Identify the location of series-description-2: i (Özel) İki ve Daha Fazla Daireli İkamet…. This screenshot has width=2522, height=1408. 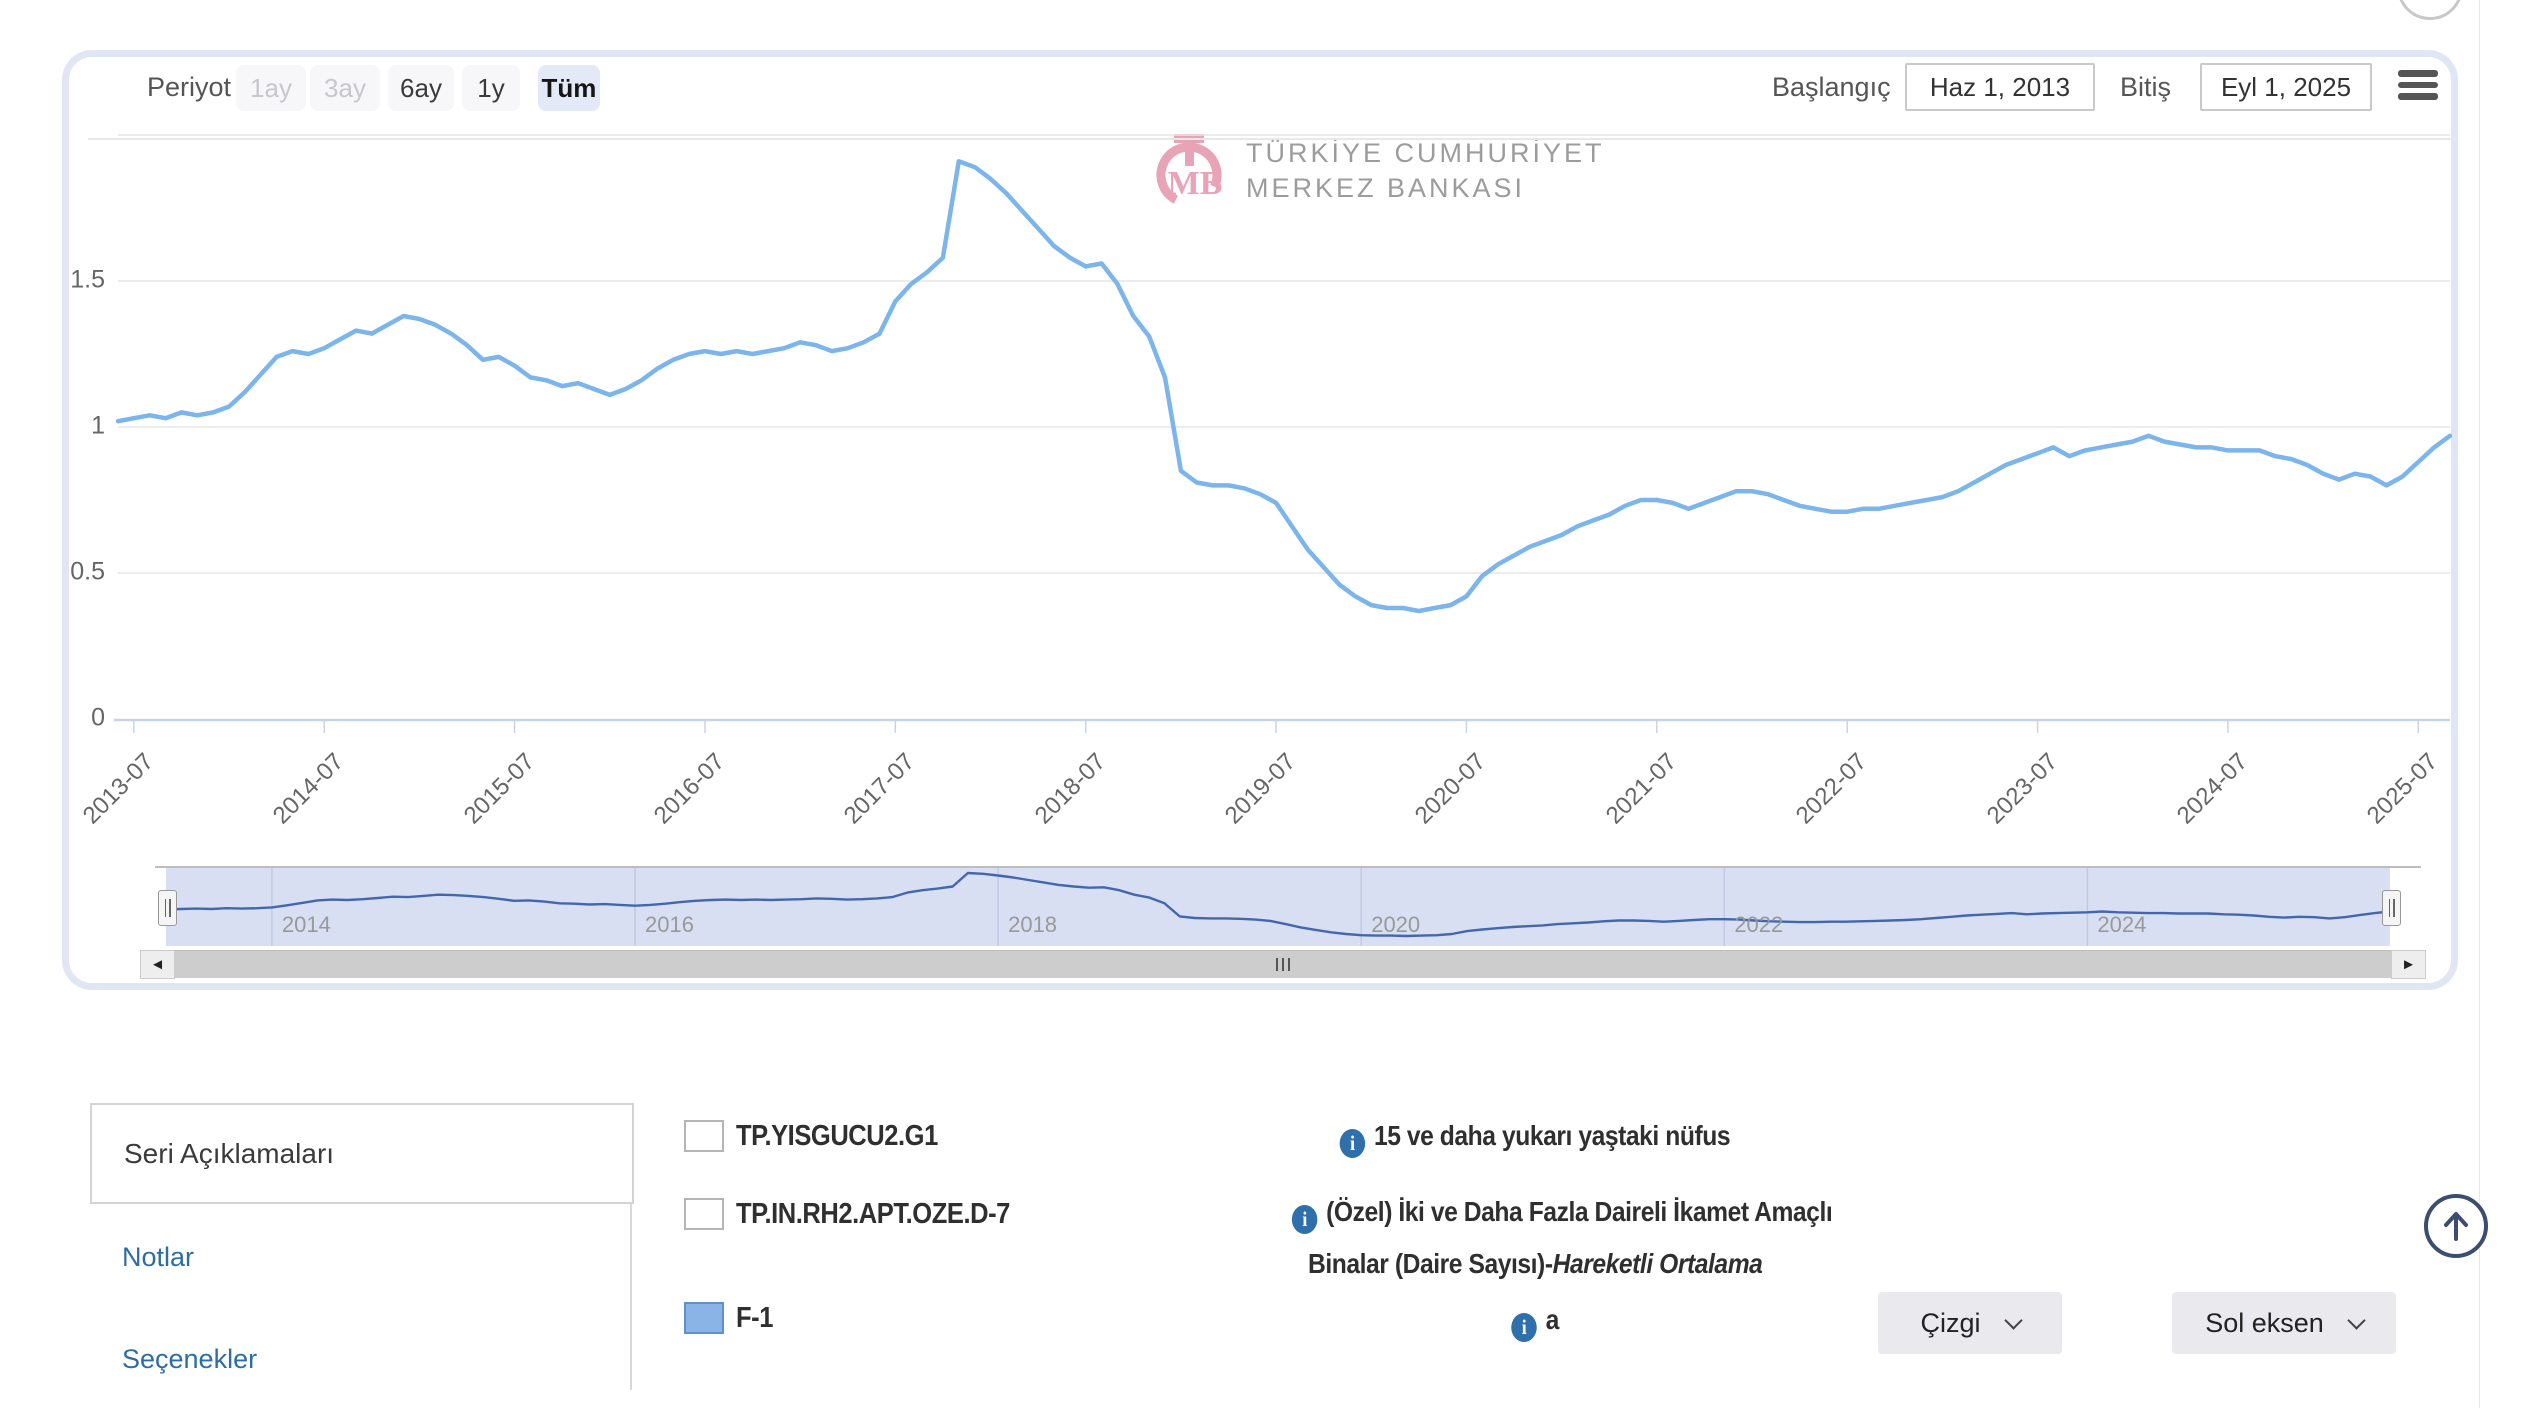
(1544, 1238).